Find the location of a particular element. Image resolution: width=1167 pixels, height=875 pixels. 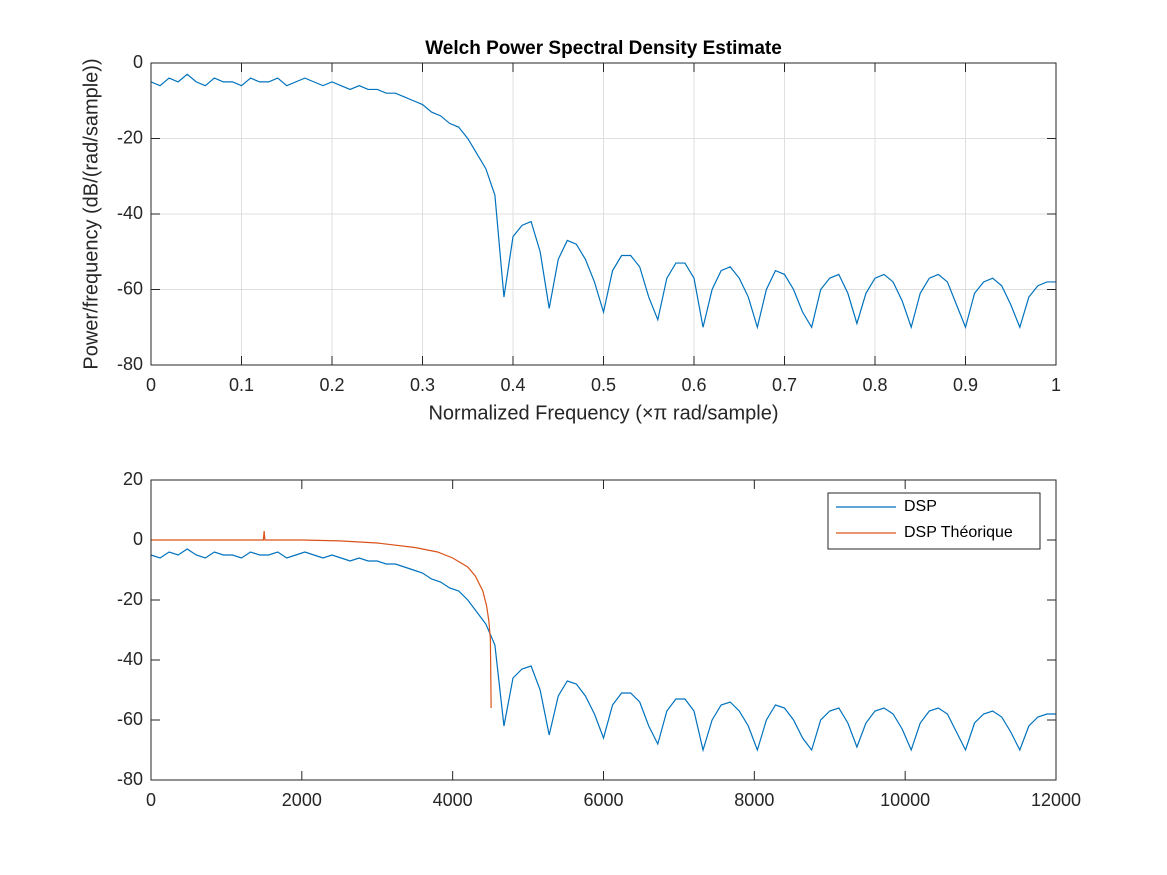

x-axis-label: Normalized Frequency (×π rad/sample) is located at coordinates (603, 413).